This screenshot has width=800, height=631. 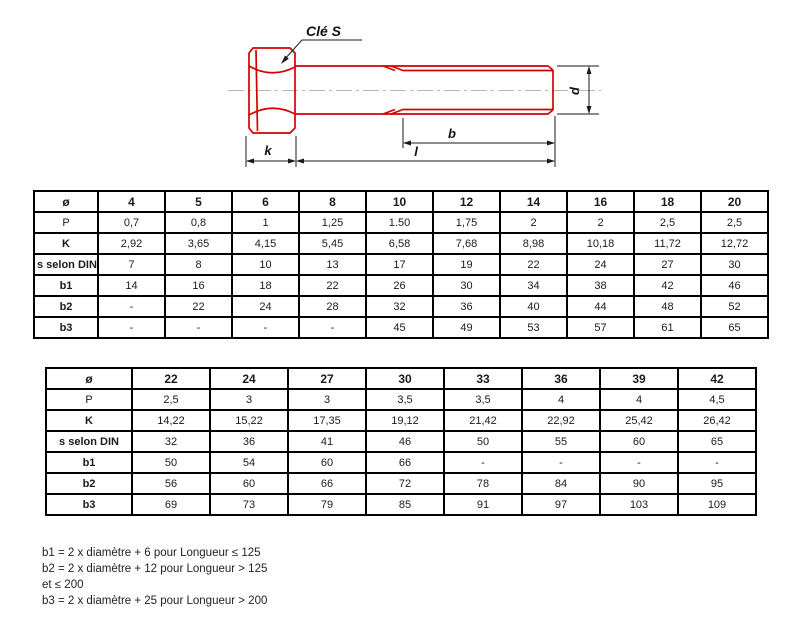 I want to click on value-cell: 7,68, so click(x=466, y=243).